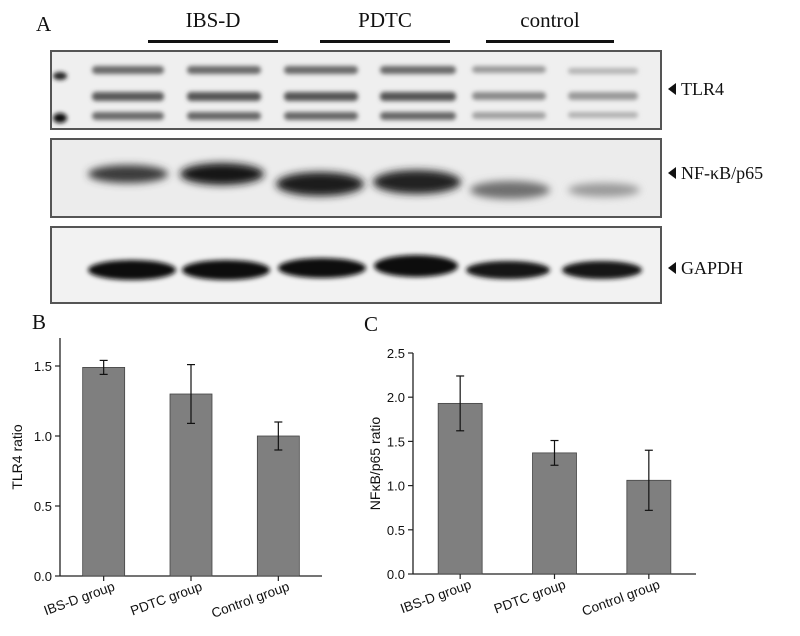  I want to click on blot-gapdh-image, so click(356, 265).